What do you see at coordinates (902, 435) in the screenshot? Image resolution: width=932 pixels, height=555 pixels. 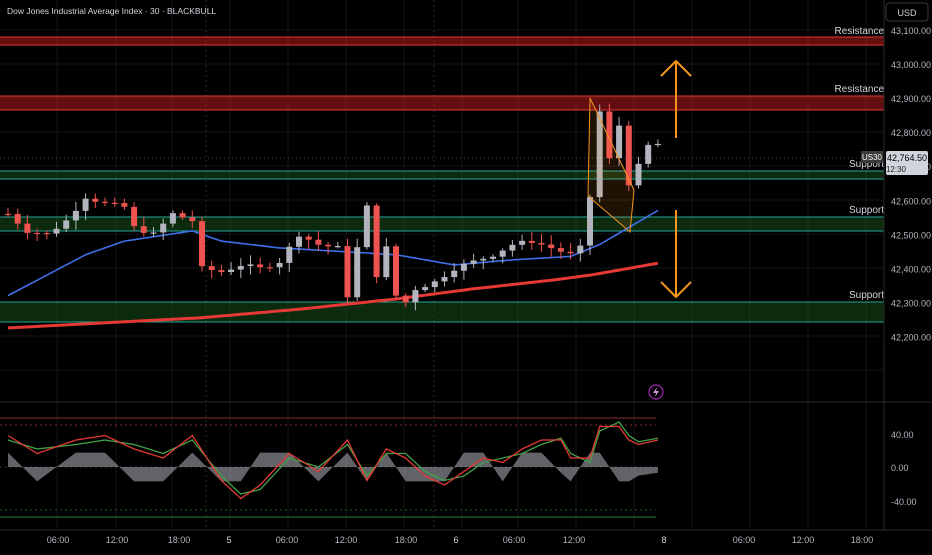 I see `osc-tick-40: 40.00` at bounding box center [902, 435].